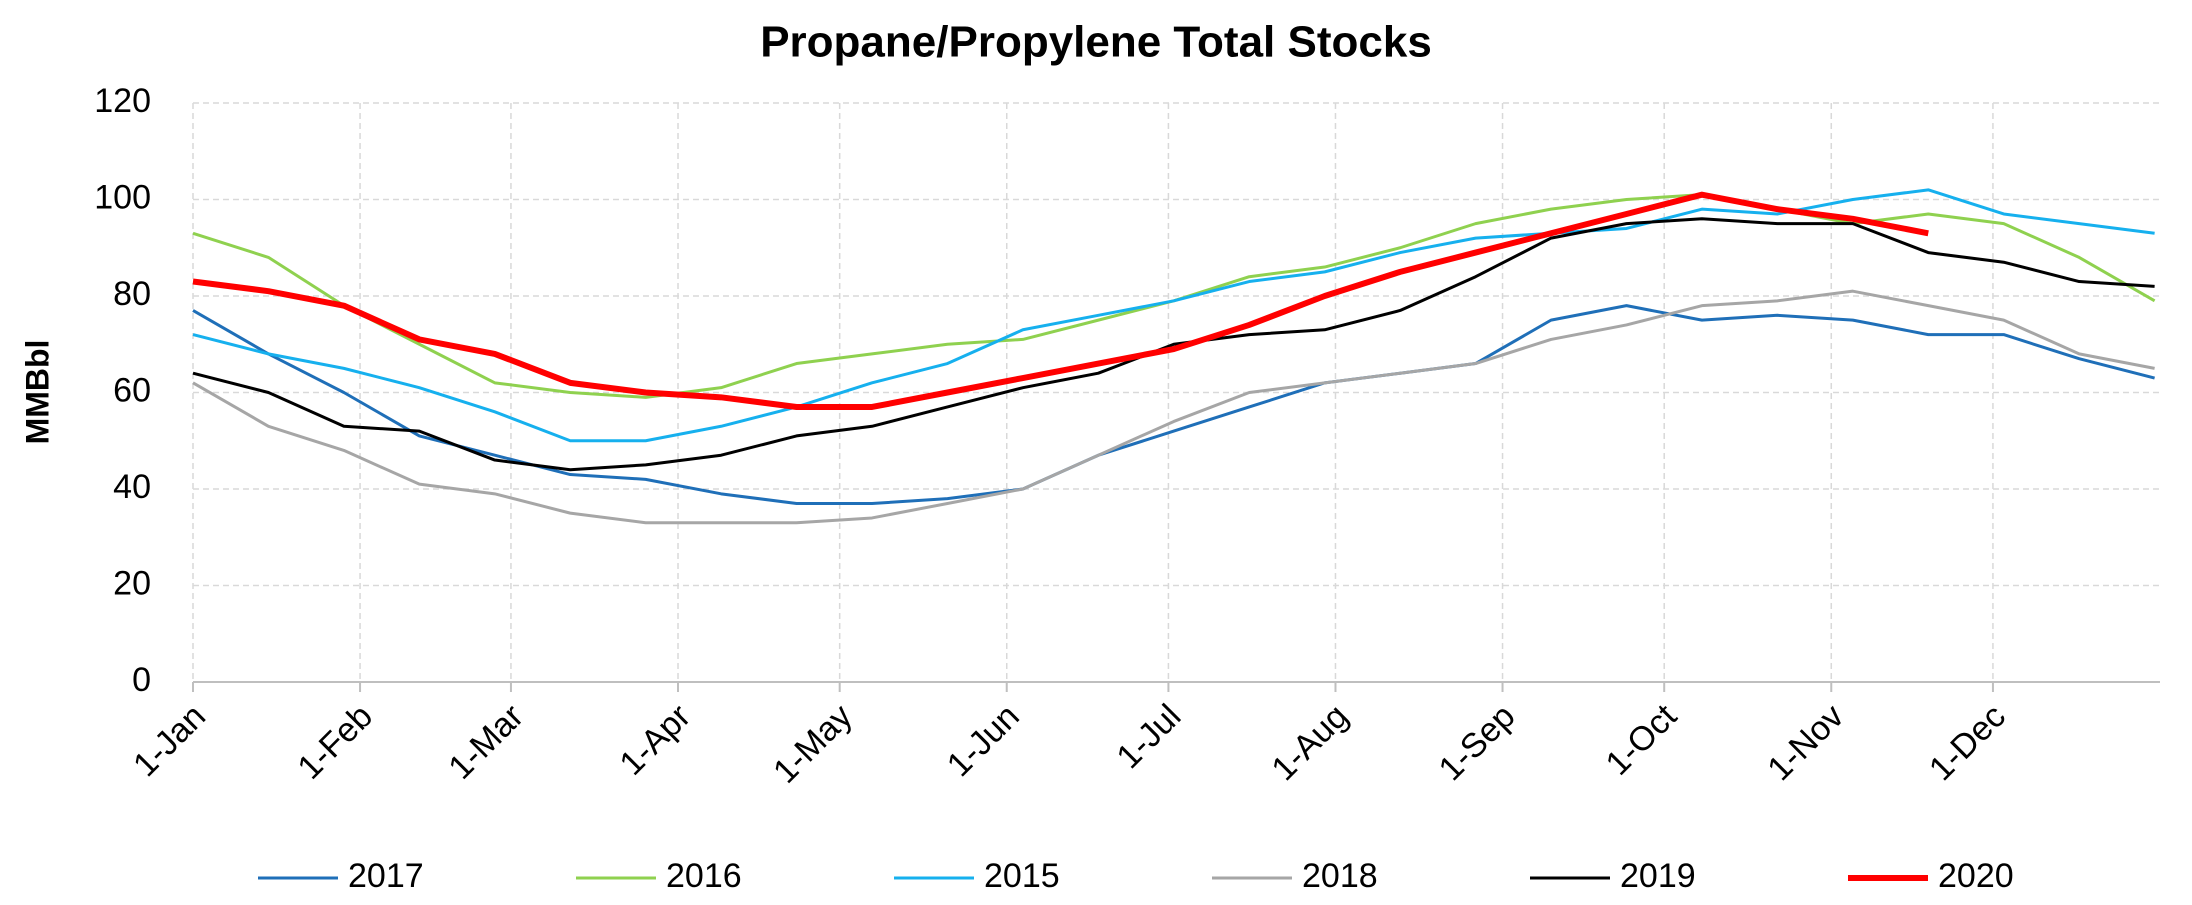  Describe the element at coordinates (1805, 742) in the screenshot. I see `x-tick-label: 1-Nov` at that location.